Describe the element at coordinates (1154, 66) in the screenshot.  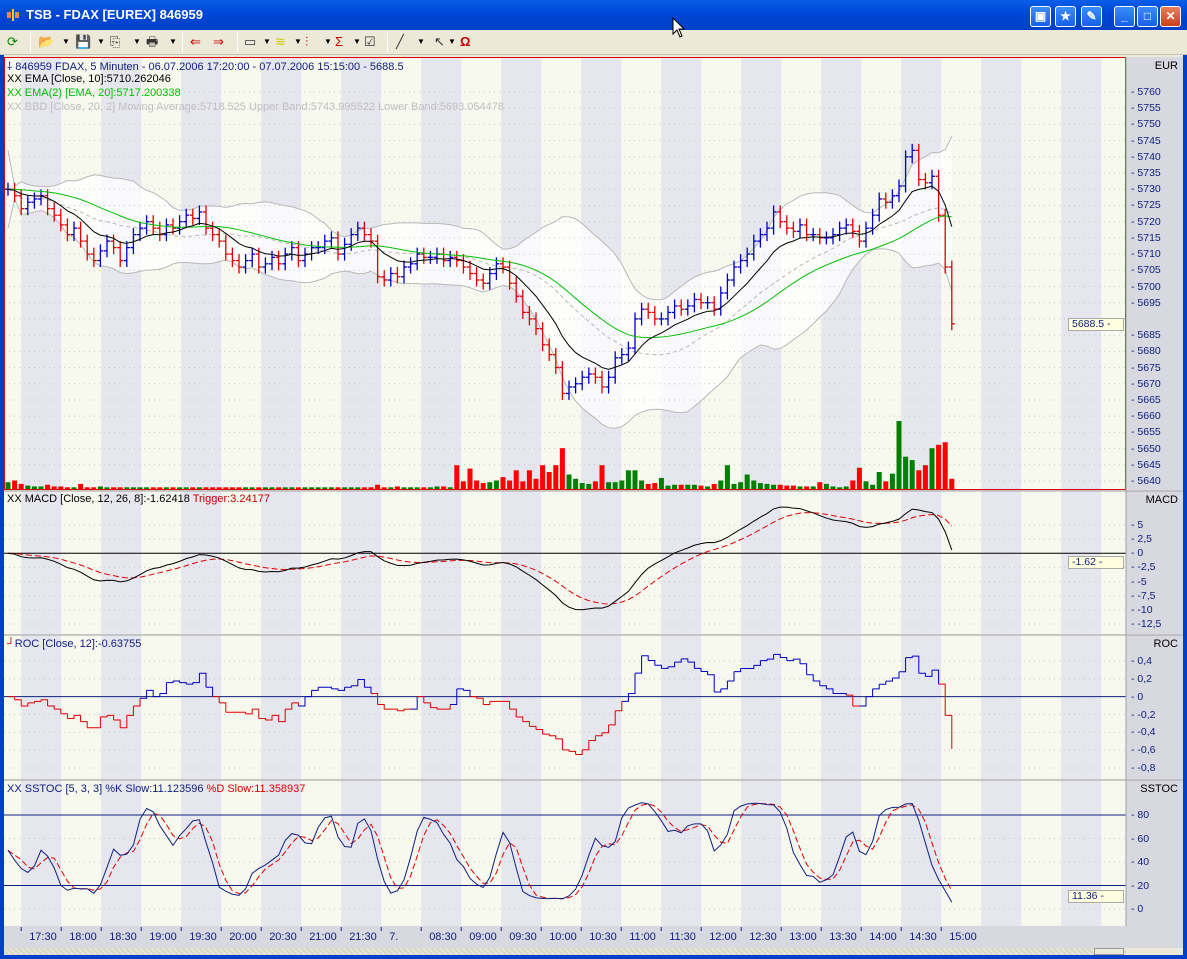
I see `axis-title-price: EUR` at that location.